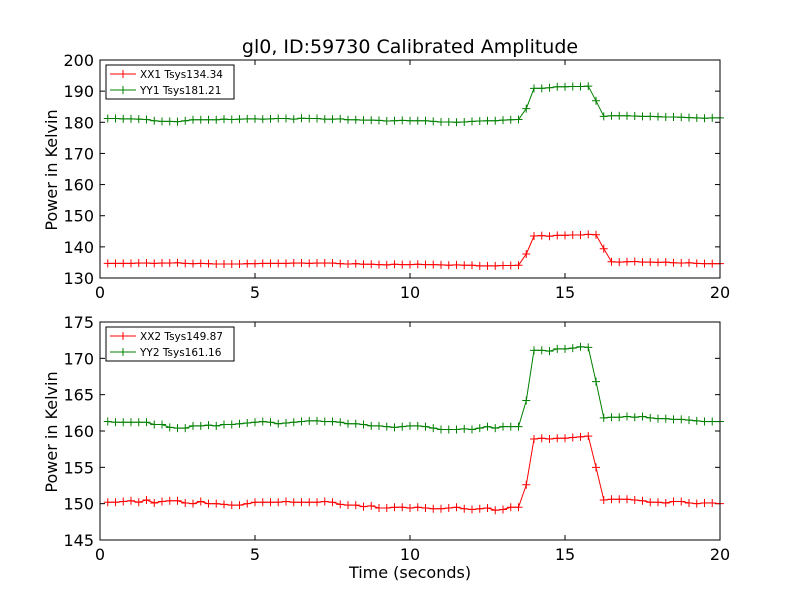  What do you see at coordinates (410, 47) in the screenshot?
I see `top-plot-title: gl0, ID:59730 Calibrated Amplitude` at bounding box center [410, 47].